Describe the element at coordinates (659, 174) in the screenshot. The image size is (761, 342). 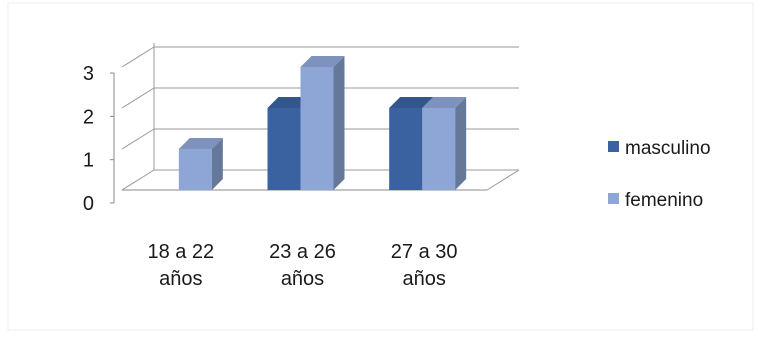
I see `legend: masculino femenino` at that location.